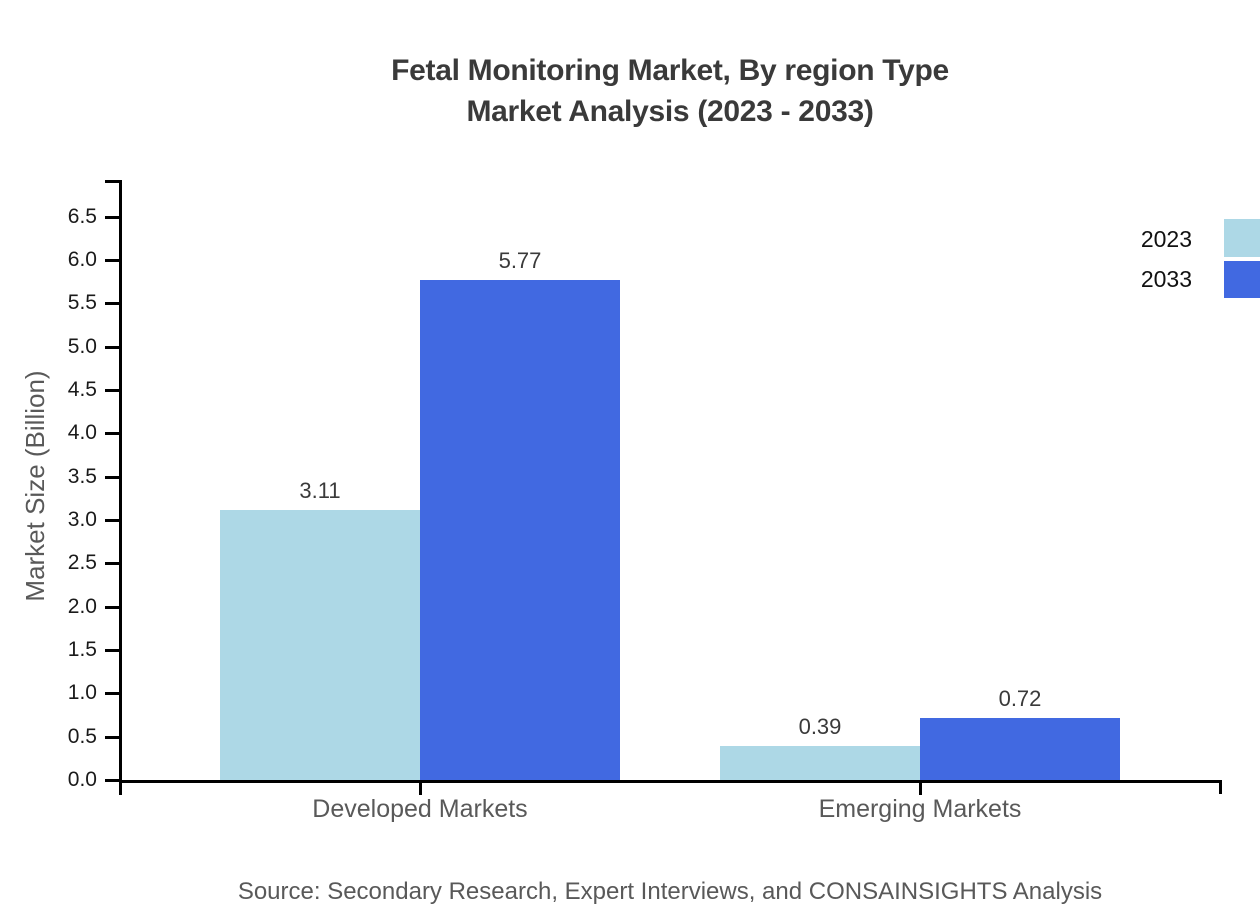 The height and width of the screenshot is (920, 1260). What do you see at coordinates (112, 520) in the screenshot?
I see `y-tick-mark-3.0` at bounding box center [112, 520].